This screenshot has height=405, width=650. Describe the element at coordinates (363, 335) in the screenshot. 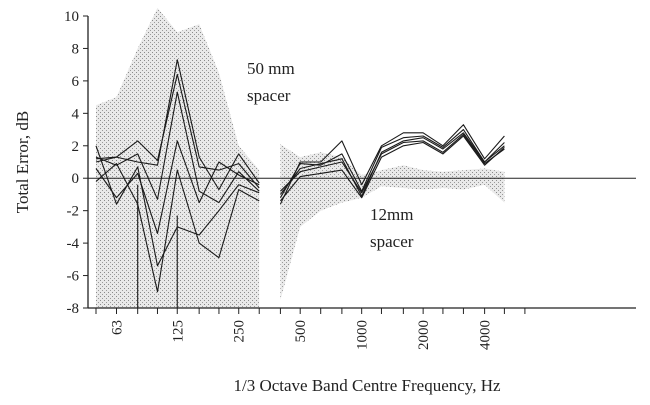

I see `x-tick-label-1000: 1000` at that location.